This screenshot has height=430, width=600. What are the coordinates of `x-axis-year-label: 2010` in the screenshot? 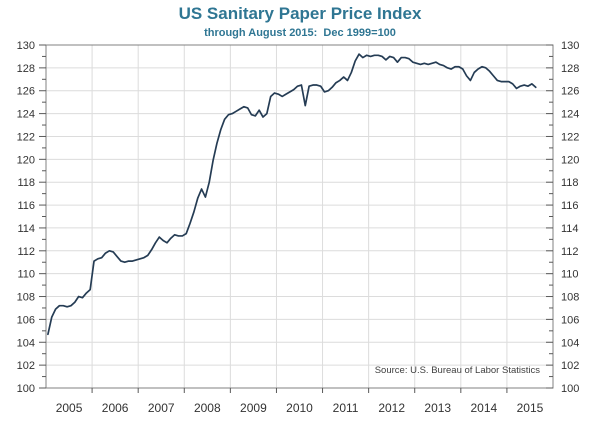 It's located at (299, 408).